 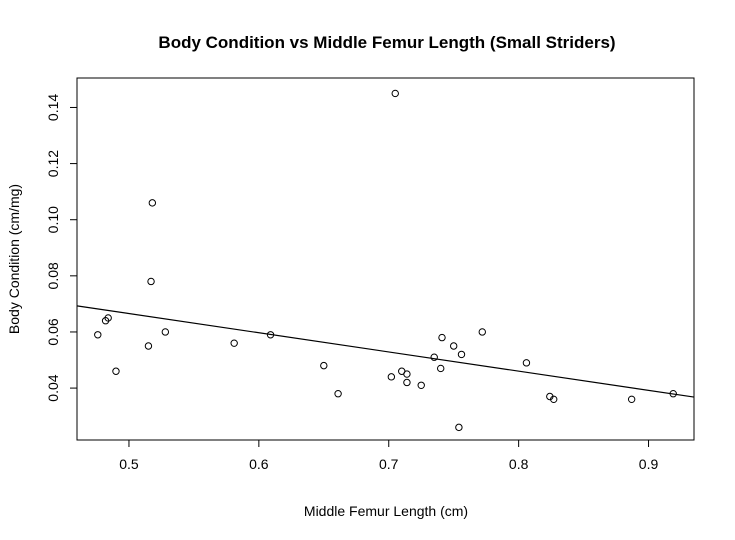 I want to click on x-tick-label: 0.7, so click(x=389, y=464).